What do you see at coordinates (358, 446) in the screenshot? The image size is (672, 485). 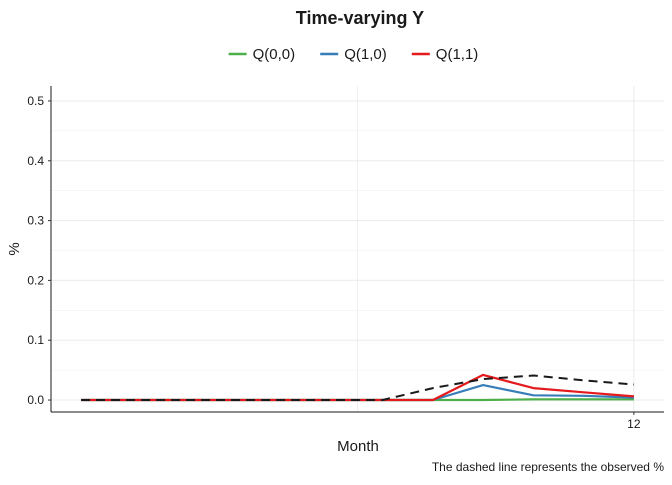 I see `x-axis-title: Month` at bounding box center [358, 446].